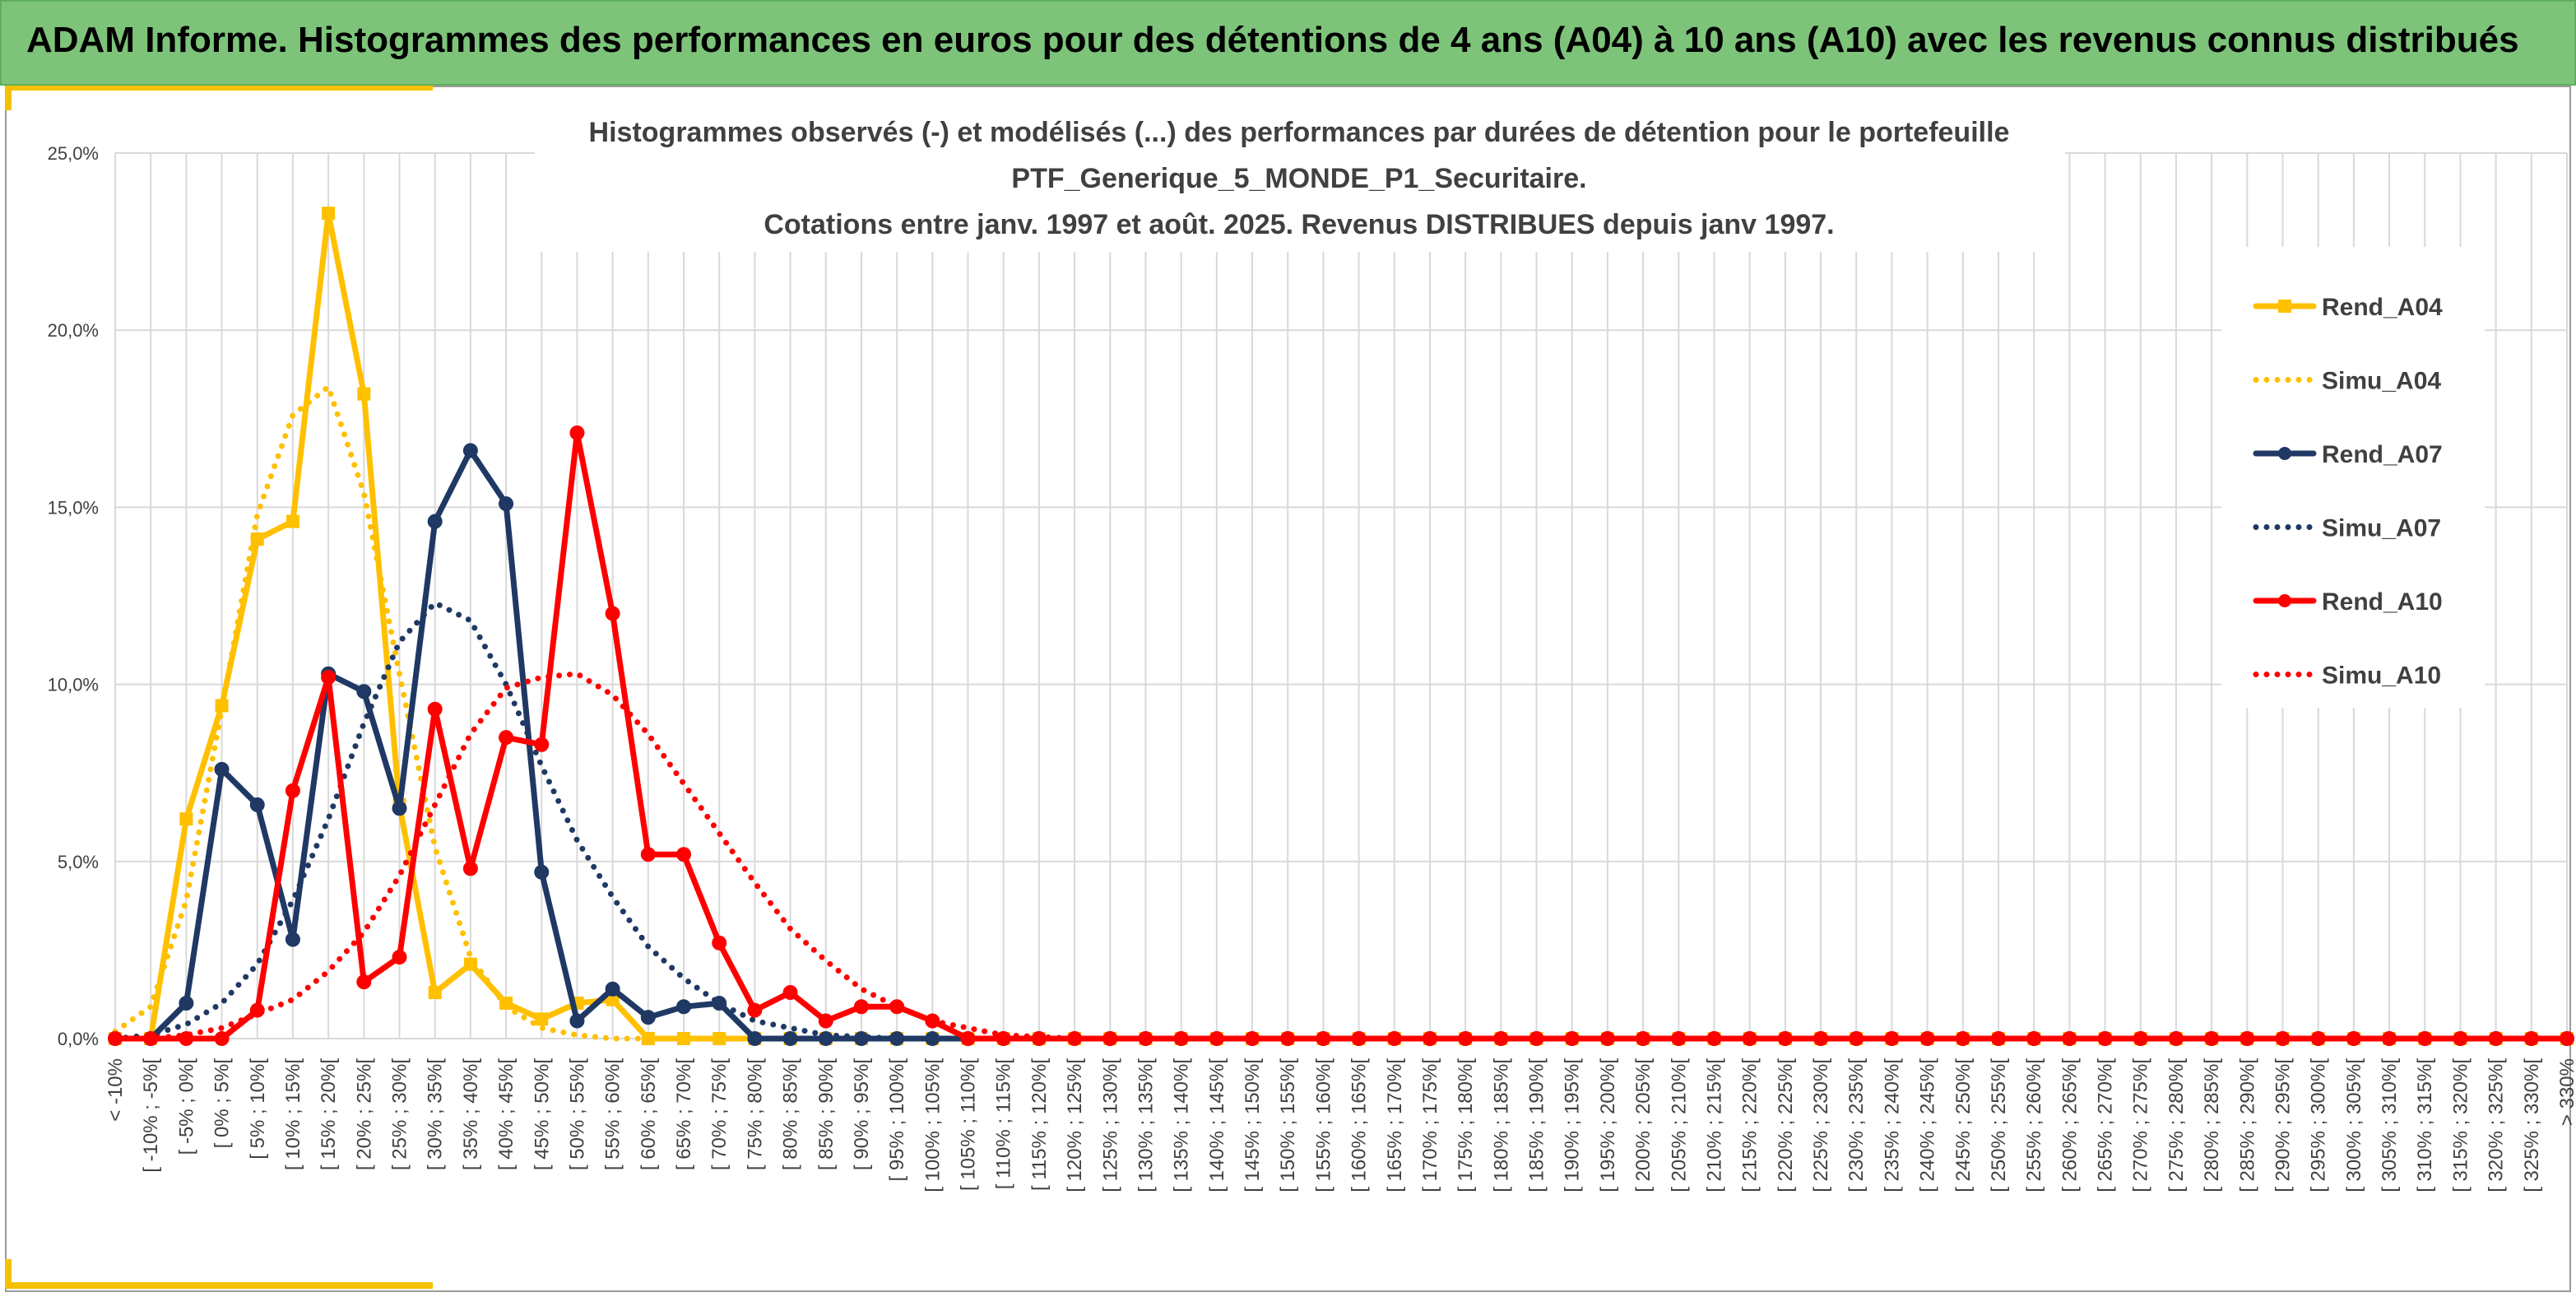  Describe the element at coordinates (436, 1114) in the screenshot. I see `x-tick-label: [ 30% ; 35%[` at that location.